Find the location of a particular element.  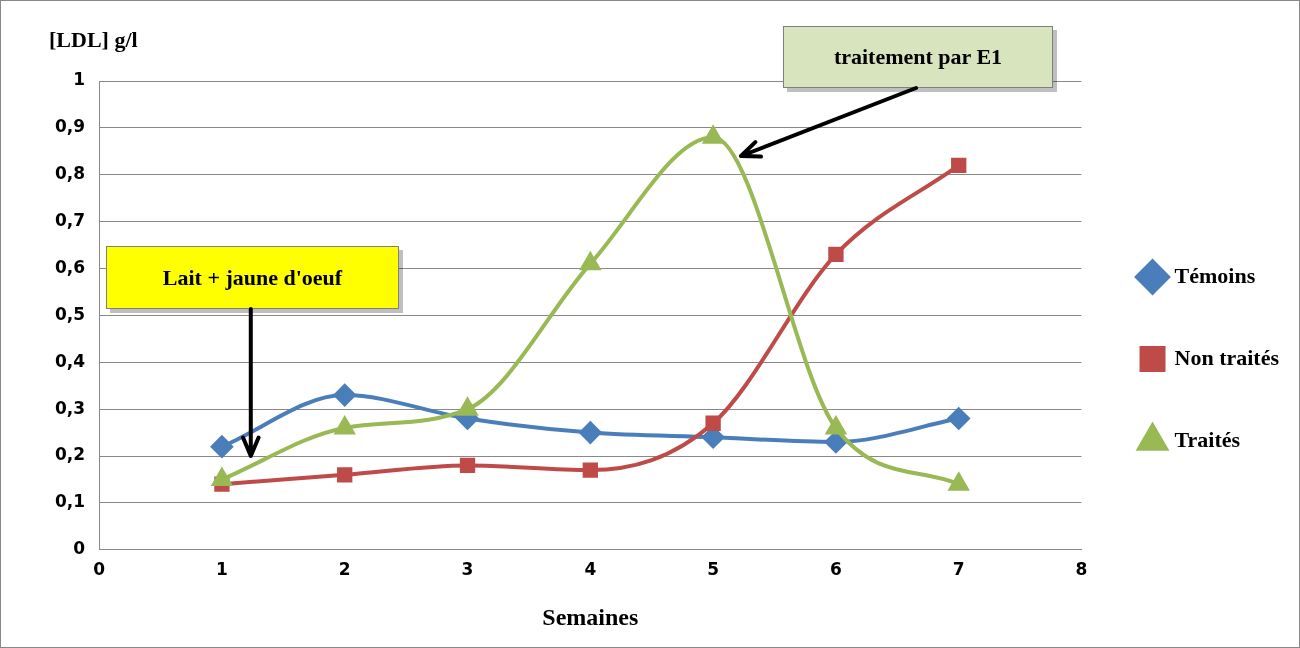

x-axis-title: Semaines is located at coordinates (590, 616).